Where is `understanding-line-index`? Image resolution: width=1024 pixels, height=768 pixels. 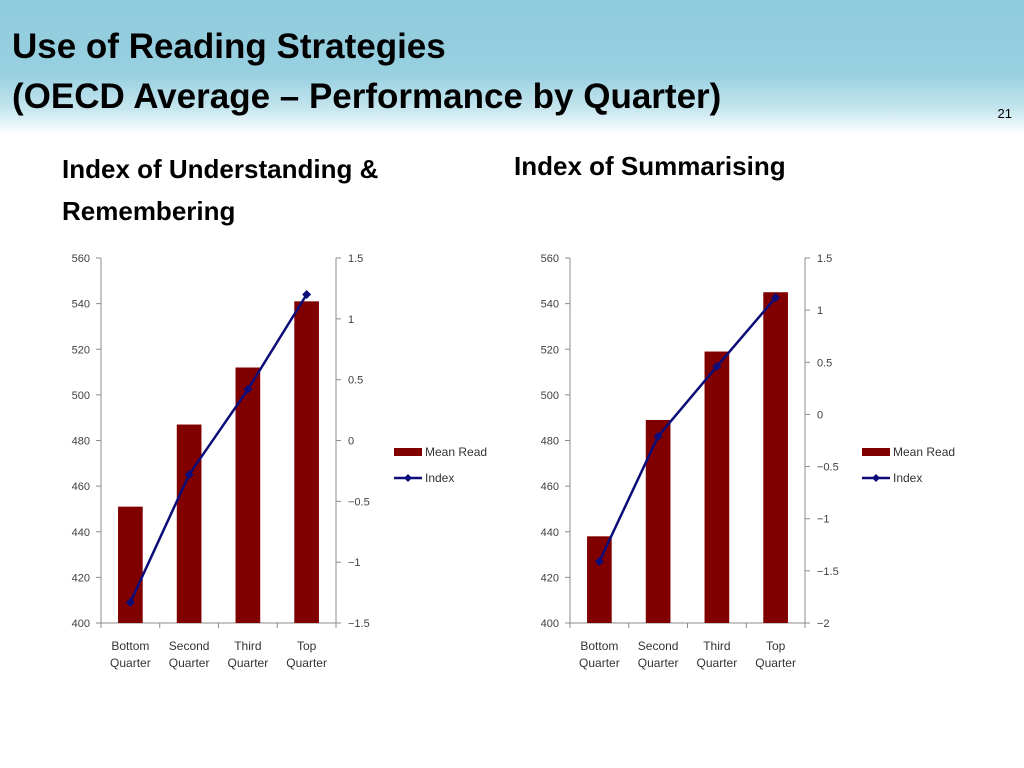 understanding-line-index is located at coordinates (218, 448).